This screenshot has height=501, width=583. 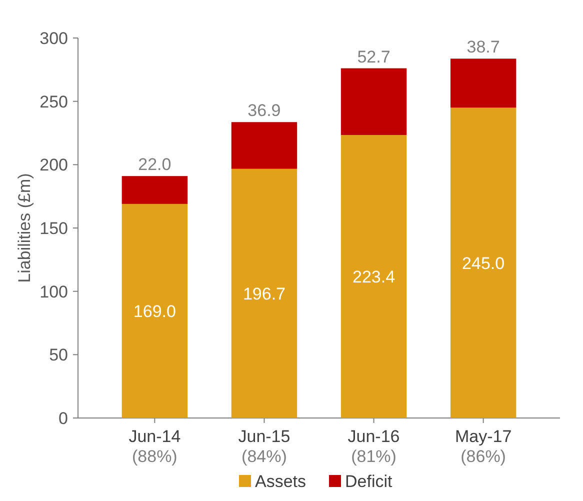 What do you see at coordinates (58, 355) in the screenshot?
I see `y-tick-label: 50` at bounding box center [58, 355].